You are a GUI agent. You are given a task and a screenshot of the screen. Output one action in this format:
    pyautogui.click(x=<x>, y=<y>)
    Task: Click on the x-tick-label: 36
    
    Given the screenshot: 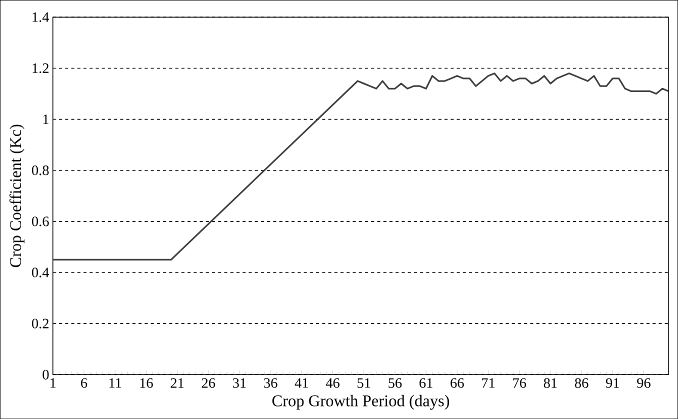 What is the action you would take?
    pyautogui.click(x=271, y=383)
    